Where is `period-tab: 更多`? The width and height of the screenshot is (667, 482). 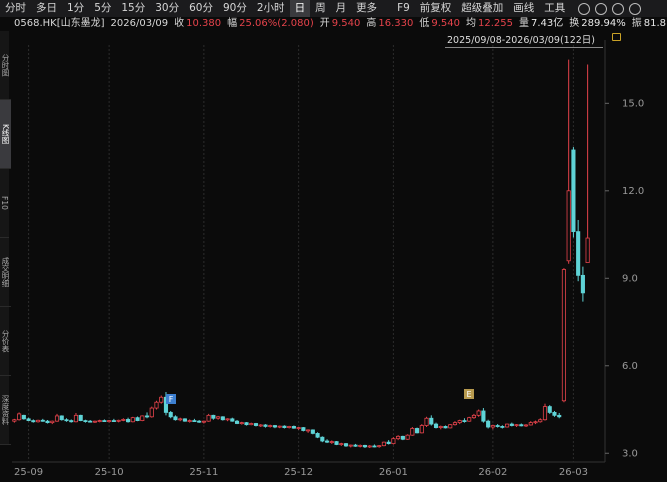 period-tab: 更多 is located at coordinates (367, 8).